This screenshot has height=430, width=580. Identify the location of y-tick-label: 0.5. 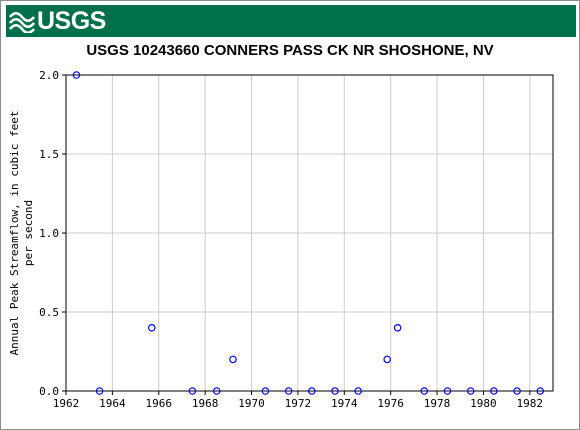
(49, 312).